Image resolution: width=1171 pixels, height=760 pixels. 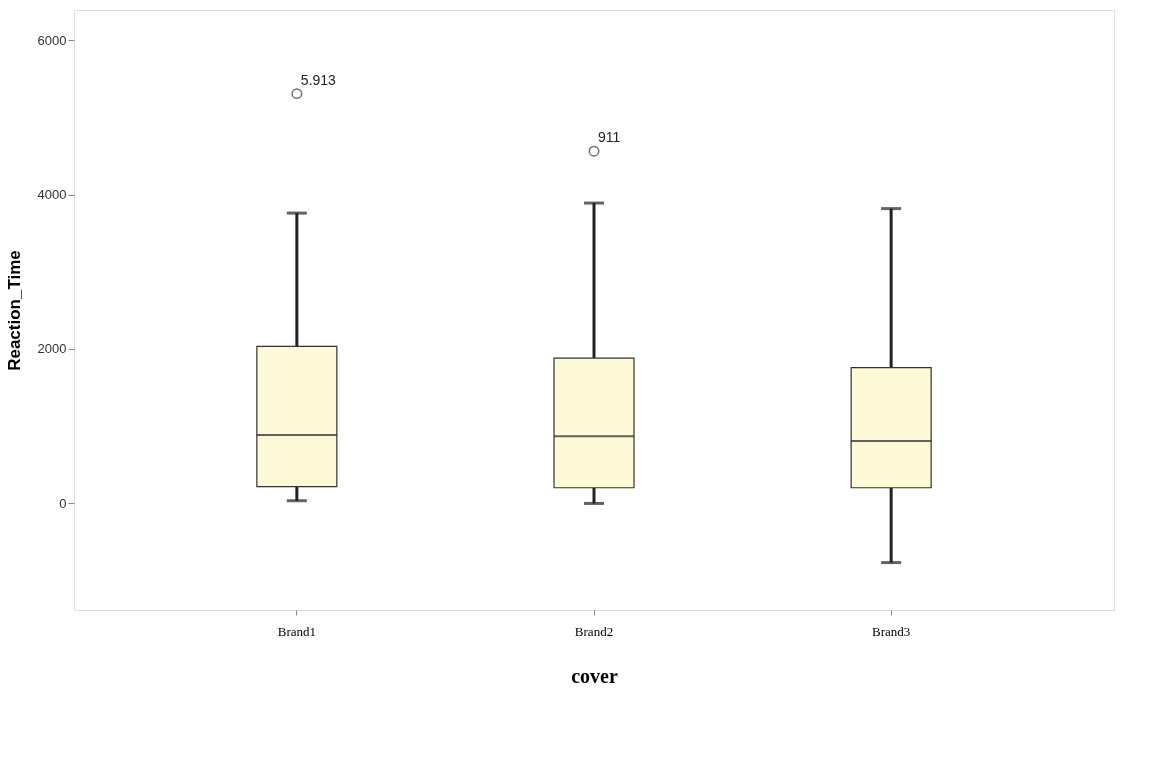 I want to click on x-tick-label: Brand1, so click(x=296, y=631).